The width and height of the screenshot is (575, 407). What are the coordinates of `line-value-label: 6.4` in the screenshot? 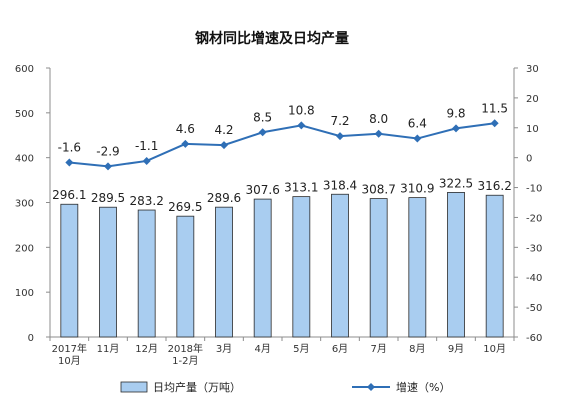 It's located at (417, 124).